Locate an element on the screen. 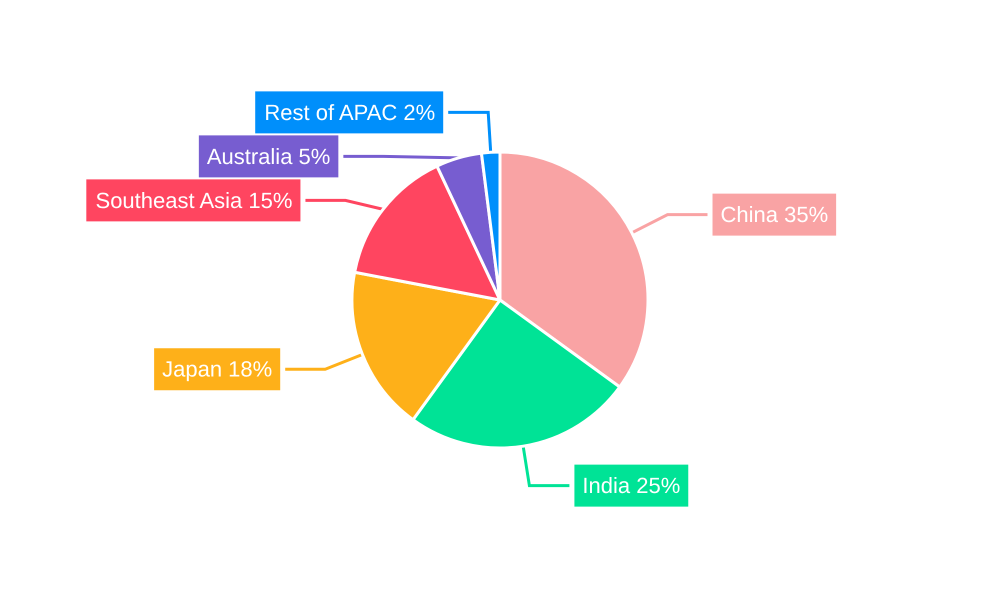 The image size is (1000, 600). slice-label: Rest of APAC 2% is located at coordinates (350, 112).